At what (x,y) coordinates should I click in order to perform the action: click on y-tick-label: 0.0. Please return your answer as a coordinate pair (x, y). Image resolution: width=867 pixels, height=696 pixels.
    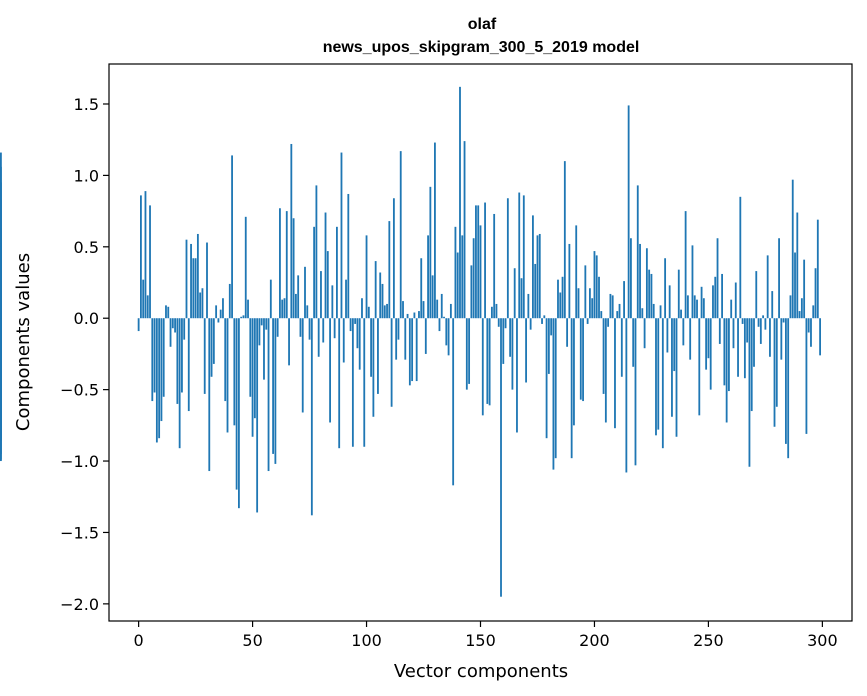
    Looking at the image, I should click on (86, 318).